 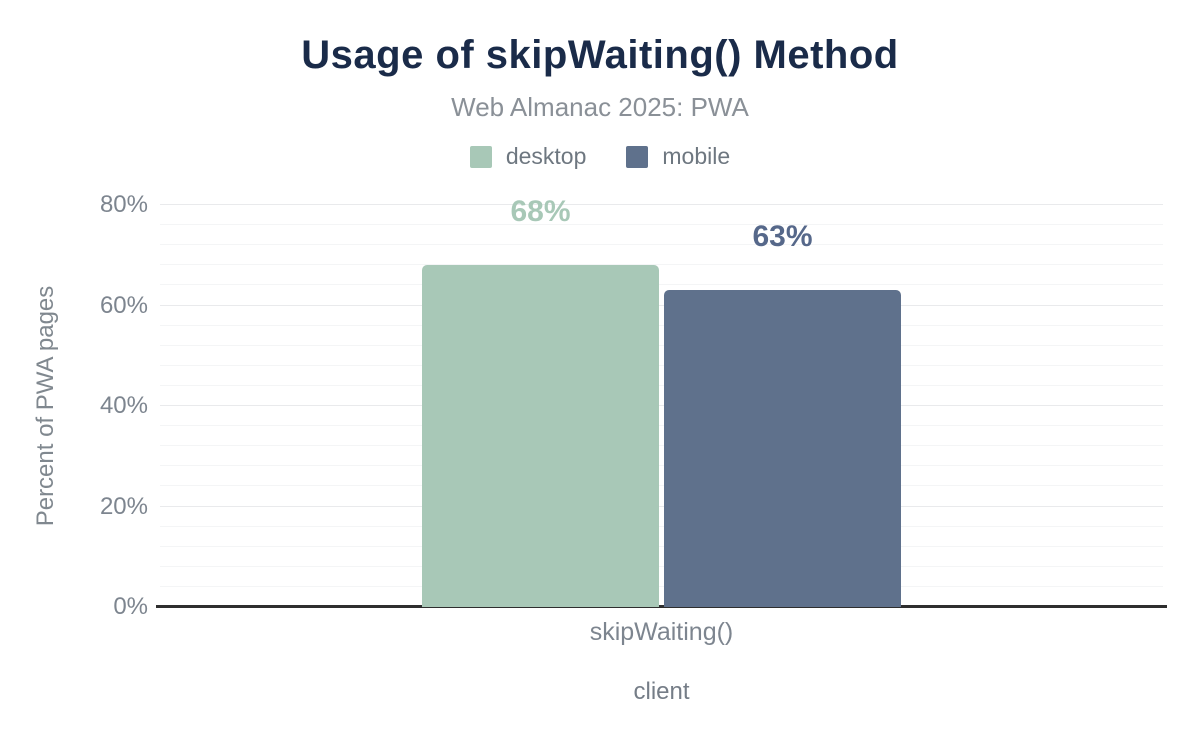 I want to click on y-tick-label: 60%, so click(x=123, y=305).